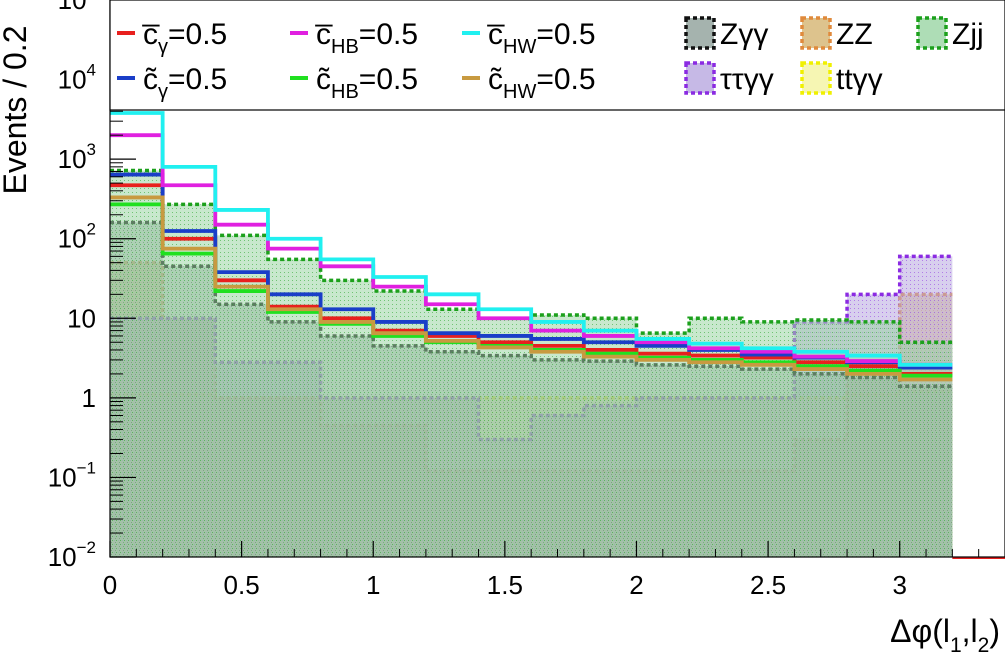 The height and width of the screenshot is (660, 1005). What do you see at coordinates (541, 38) in the screenshot?
I see `legend-label: c̅HW=0.5` at bounding box center [541, 38].